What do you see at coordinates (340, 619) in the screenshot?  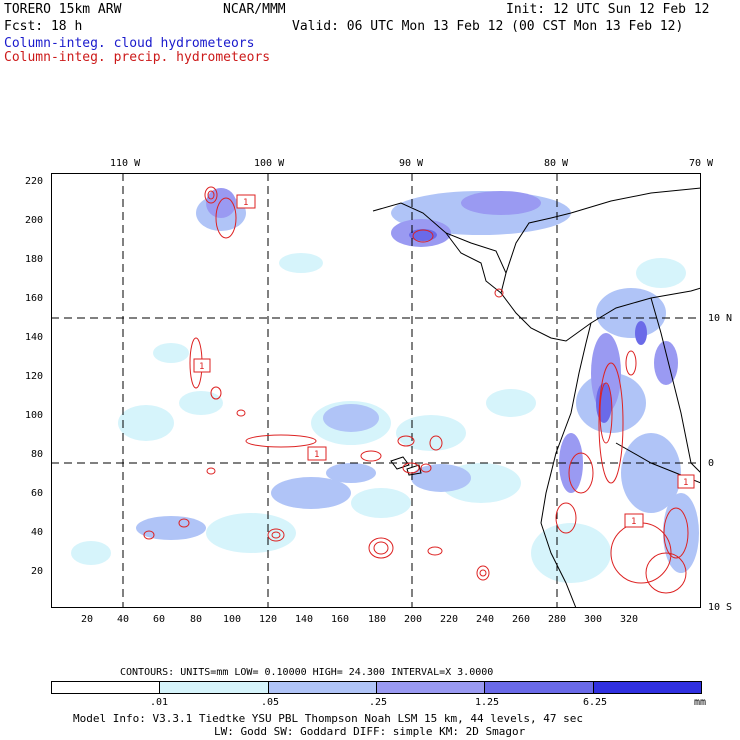 I see `grid-x-label: 160` at bounding box center [340, 619].